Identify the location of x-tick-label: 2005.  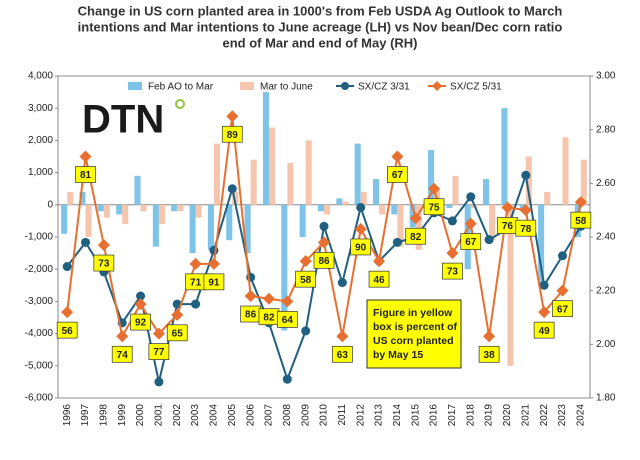
(232, 415).